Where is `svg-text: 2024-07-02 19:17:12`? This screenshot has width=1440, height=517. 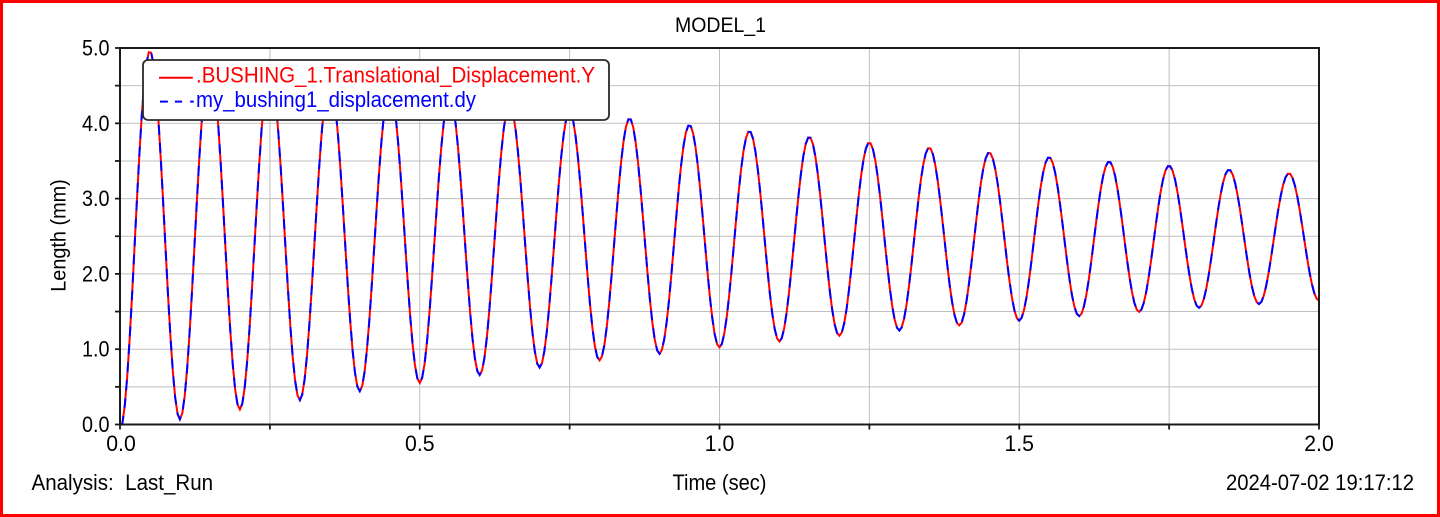 svg-text: 2024-07-02 19:17:12 is located at coordinates (1320, 482).